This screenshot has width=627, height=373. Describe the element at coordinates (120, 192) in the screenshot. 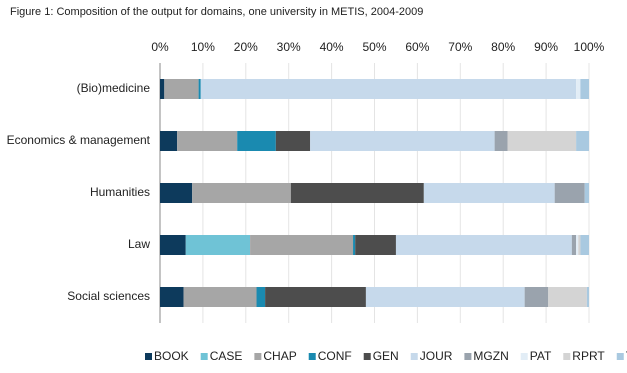

I see `y-tick-label: Humanities` at that location.